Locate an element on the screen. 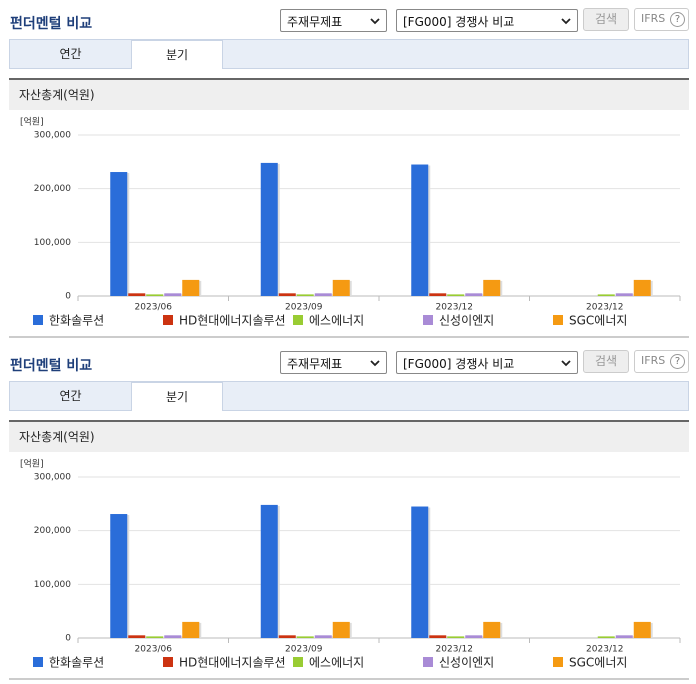  select-text: [FG000] 경쟁사 비교 is located at coordinates (459, 22).